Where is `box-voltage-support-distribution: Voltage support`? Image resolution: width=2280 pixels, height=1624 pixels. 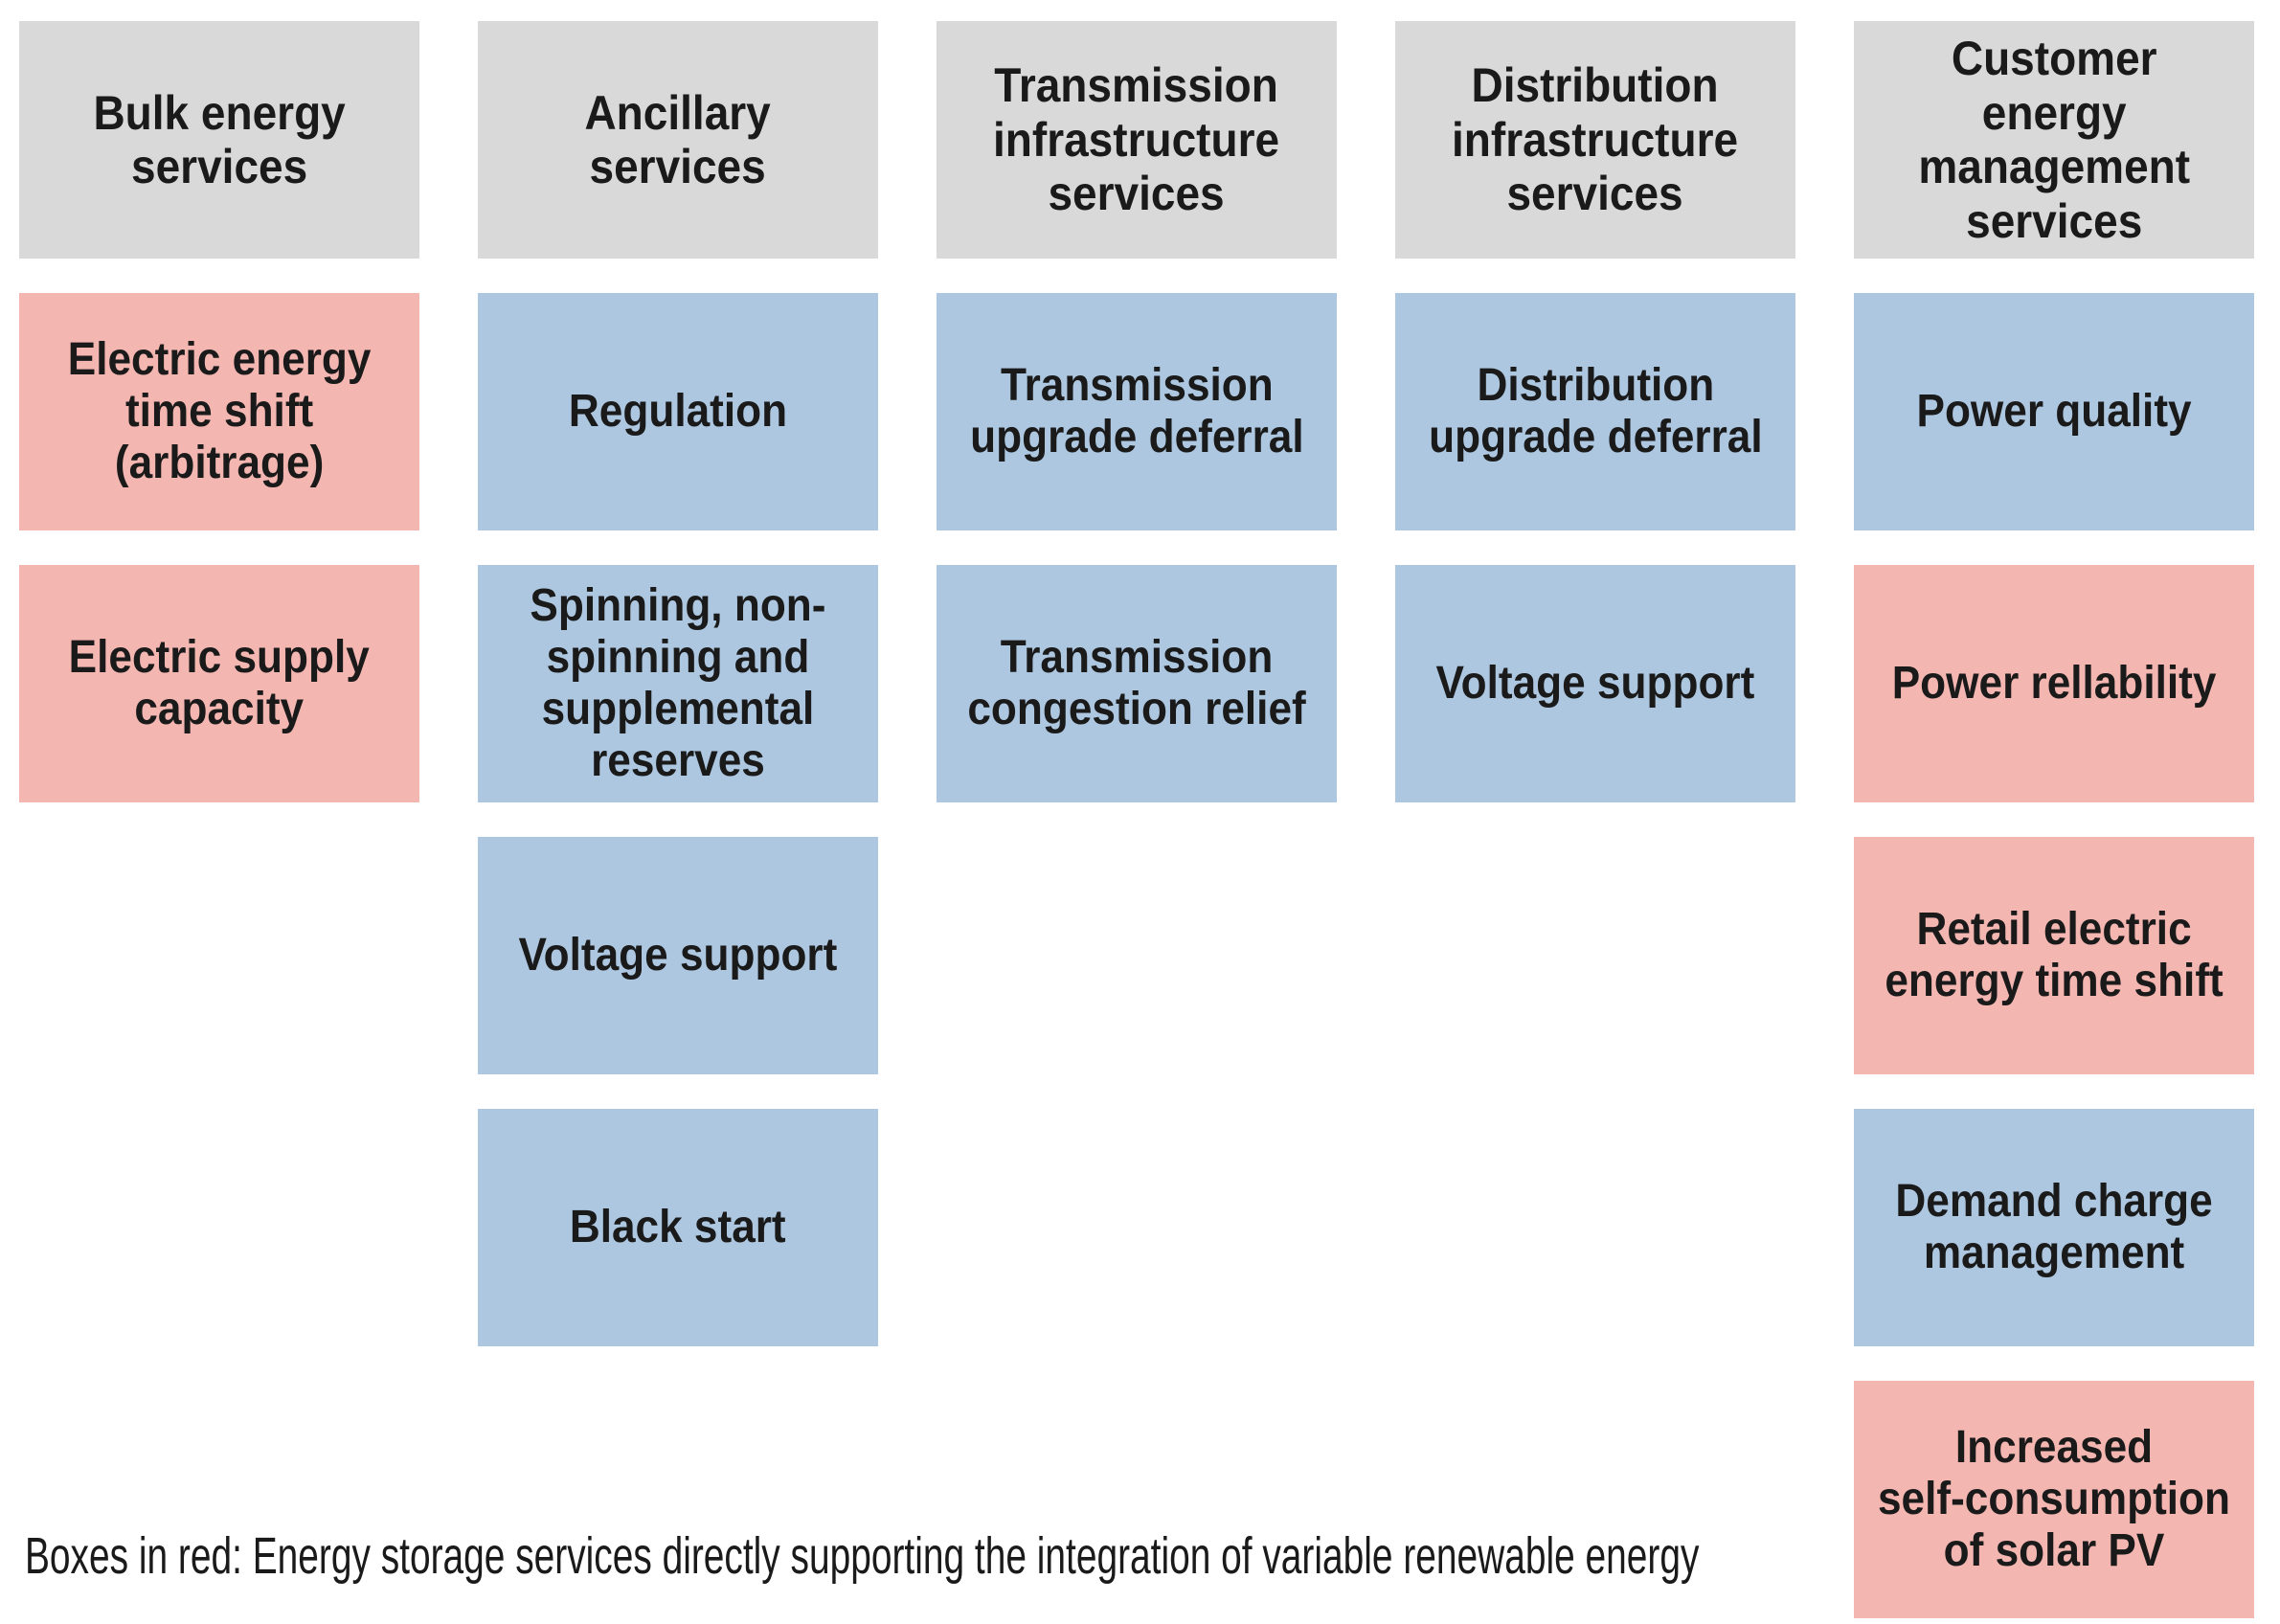
box-voltage-support-distribution: Voltage support is located at coordinates (1595, 683).